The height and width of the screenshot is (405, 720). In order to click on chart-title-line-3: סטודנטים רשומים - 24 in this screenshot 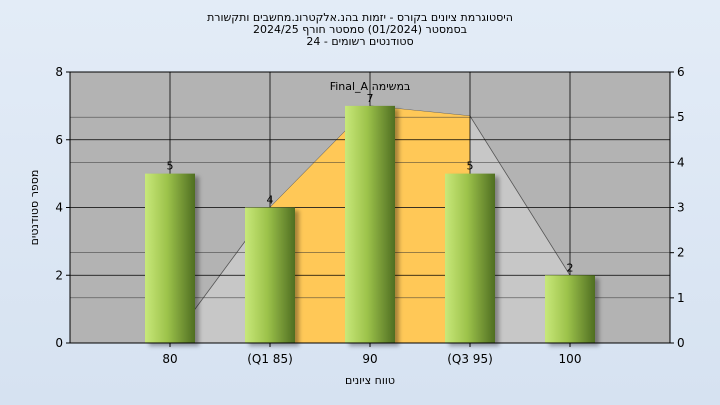, I will do `click(360, 41)`.